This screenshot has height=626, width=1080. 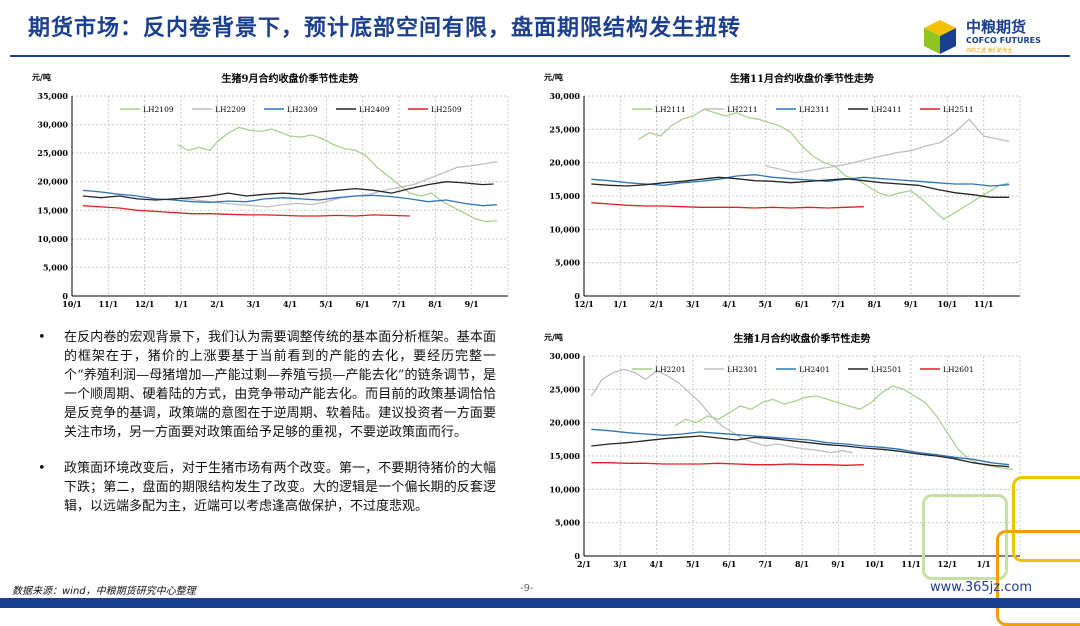 What do you see at coordinates (374, 109) in the screenshot?
I see `legend-label: LH2409` at bounding box center [374, 109].